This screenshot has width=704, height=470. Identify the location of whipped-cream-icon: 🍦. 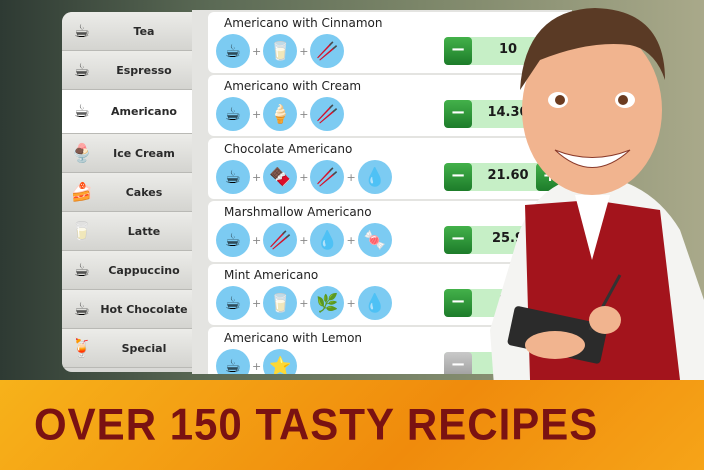
(280, 114).